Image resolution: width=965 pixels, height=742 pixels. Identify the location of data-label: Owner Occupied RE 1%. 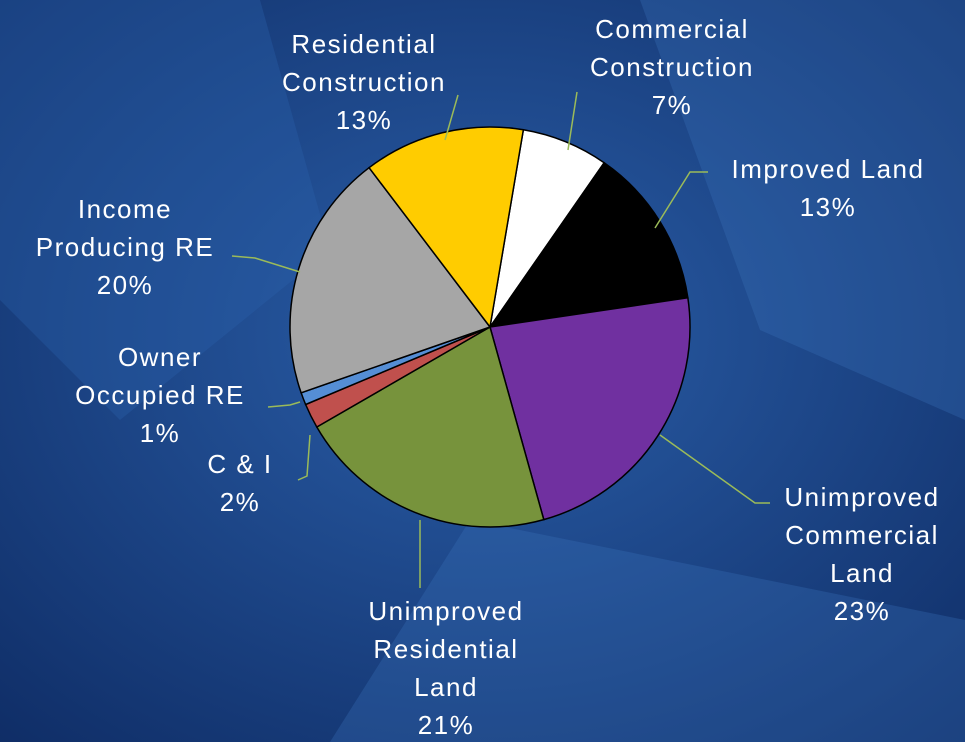
(160, 395).